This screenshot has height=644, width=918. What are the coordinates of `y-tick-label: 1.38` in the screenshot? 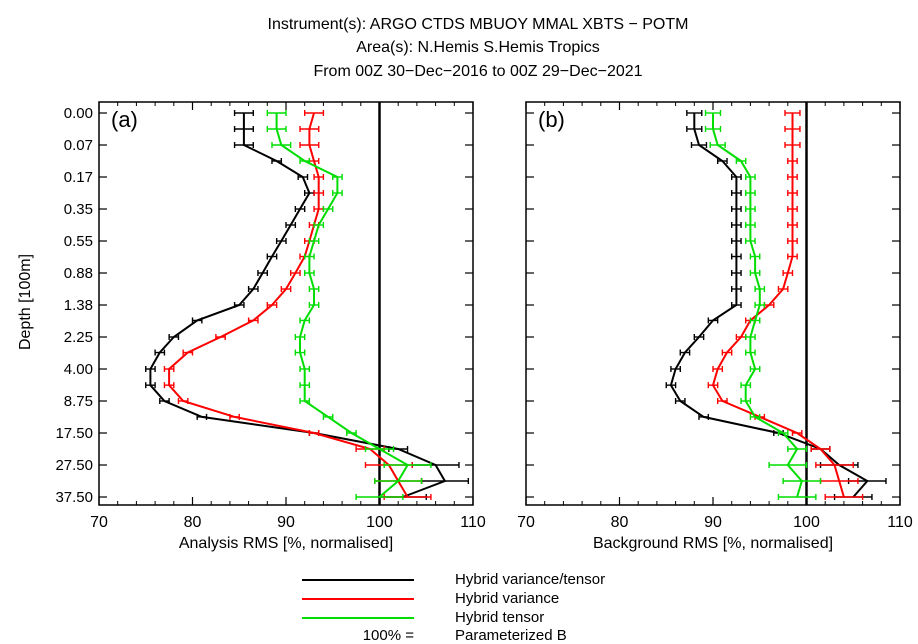 It's located at (78, 305).